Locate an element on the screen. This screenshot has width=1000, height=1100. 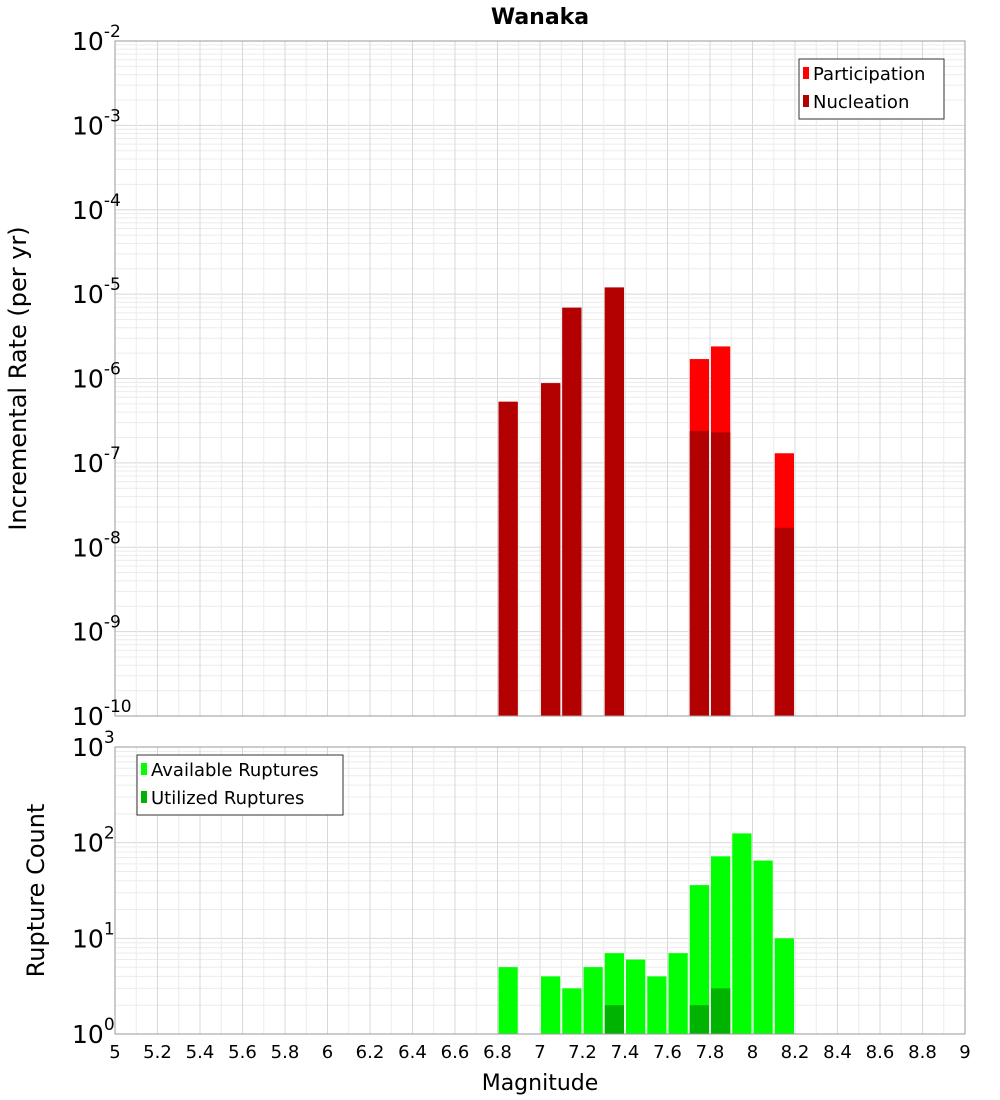
rate-legend-label: Nucleation is located at coordinates (861, 102).